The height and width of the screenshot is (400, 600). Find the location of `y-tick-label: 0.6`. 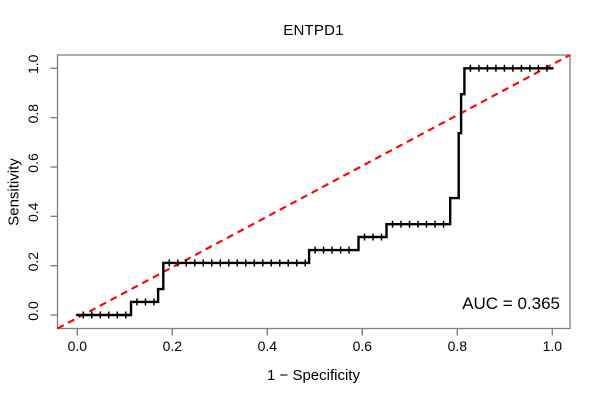

y-tick-label: 0.6 is located at coordinates (33, 163).